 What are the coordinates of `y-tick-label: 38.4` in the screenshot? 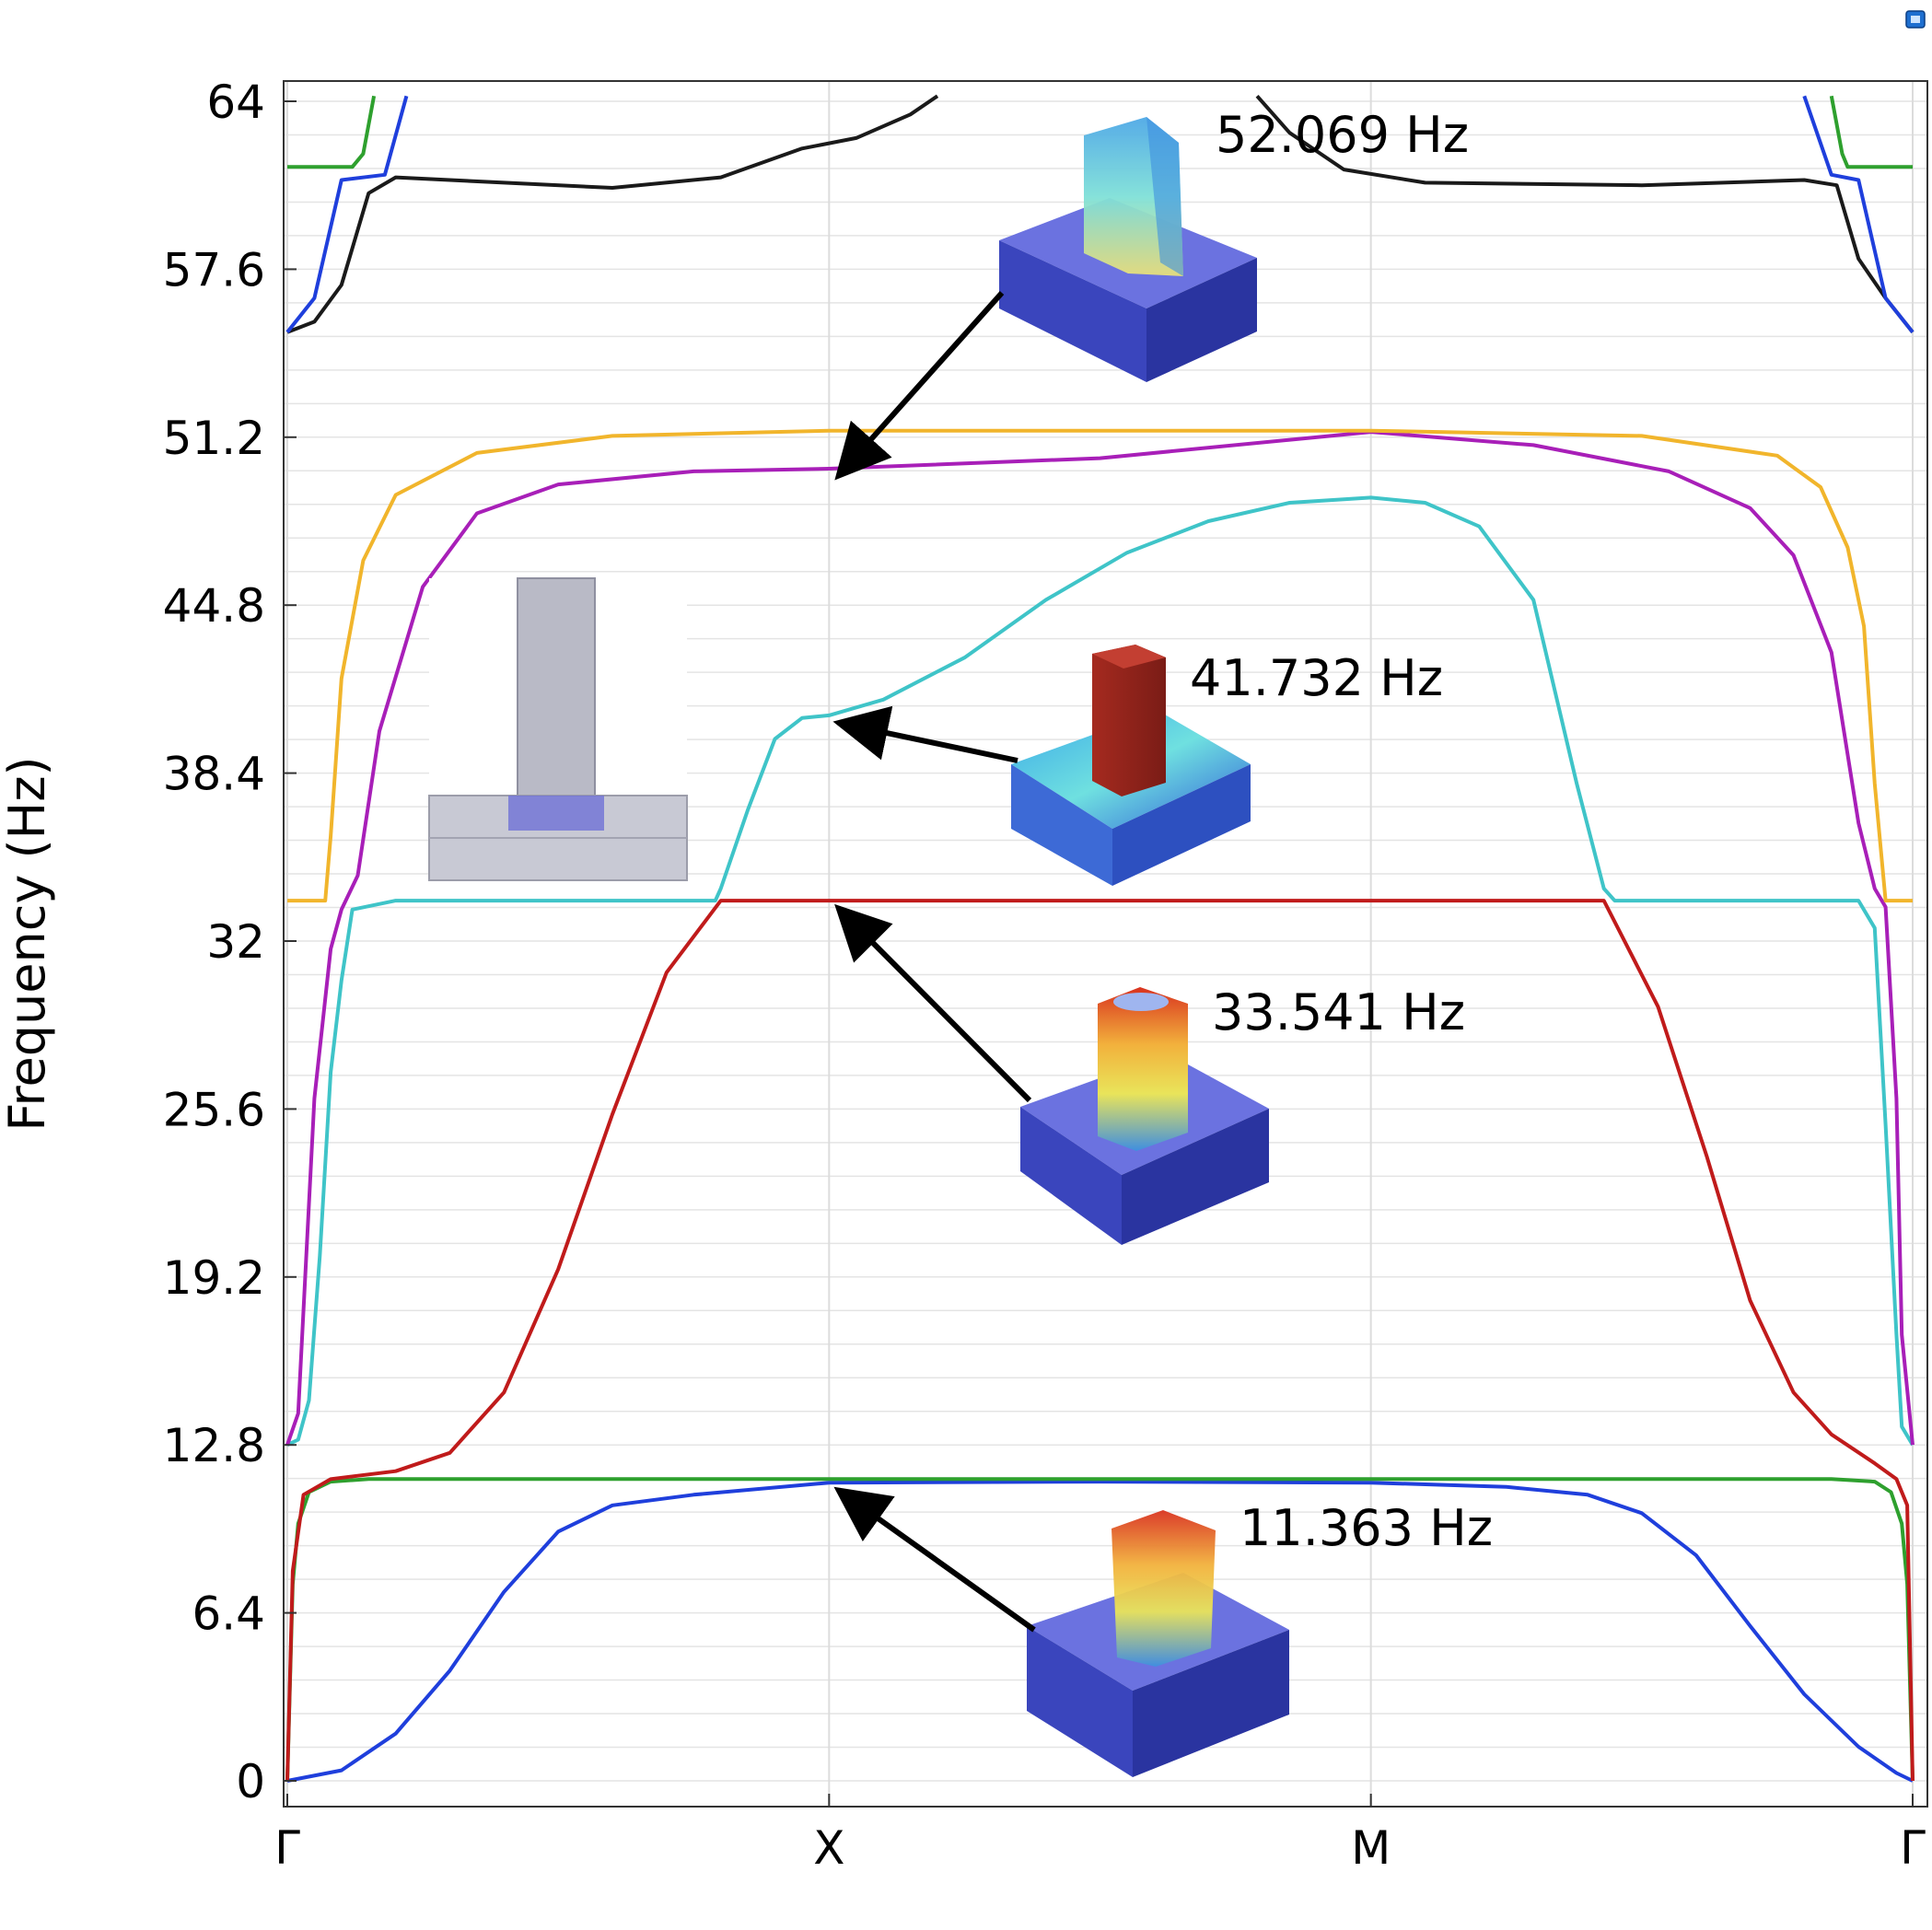 It's located at (214, 774).